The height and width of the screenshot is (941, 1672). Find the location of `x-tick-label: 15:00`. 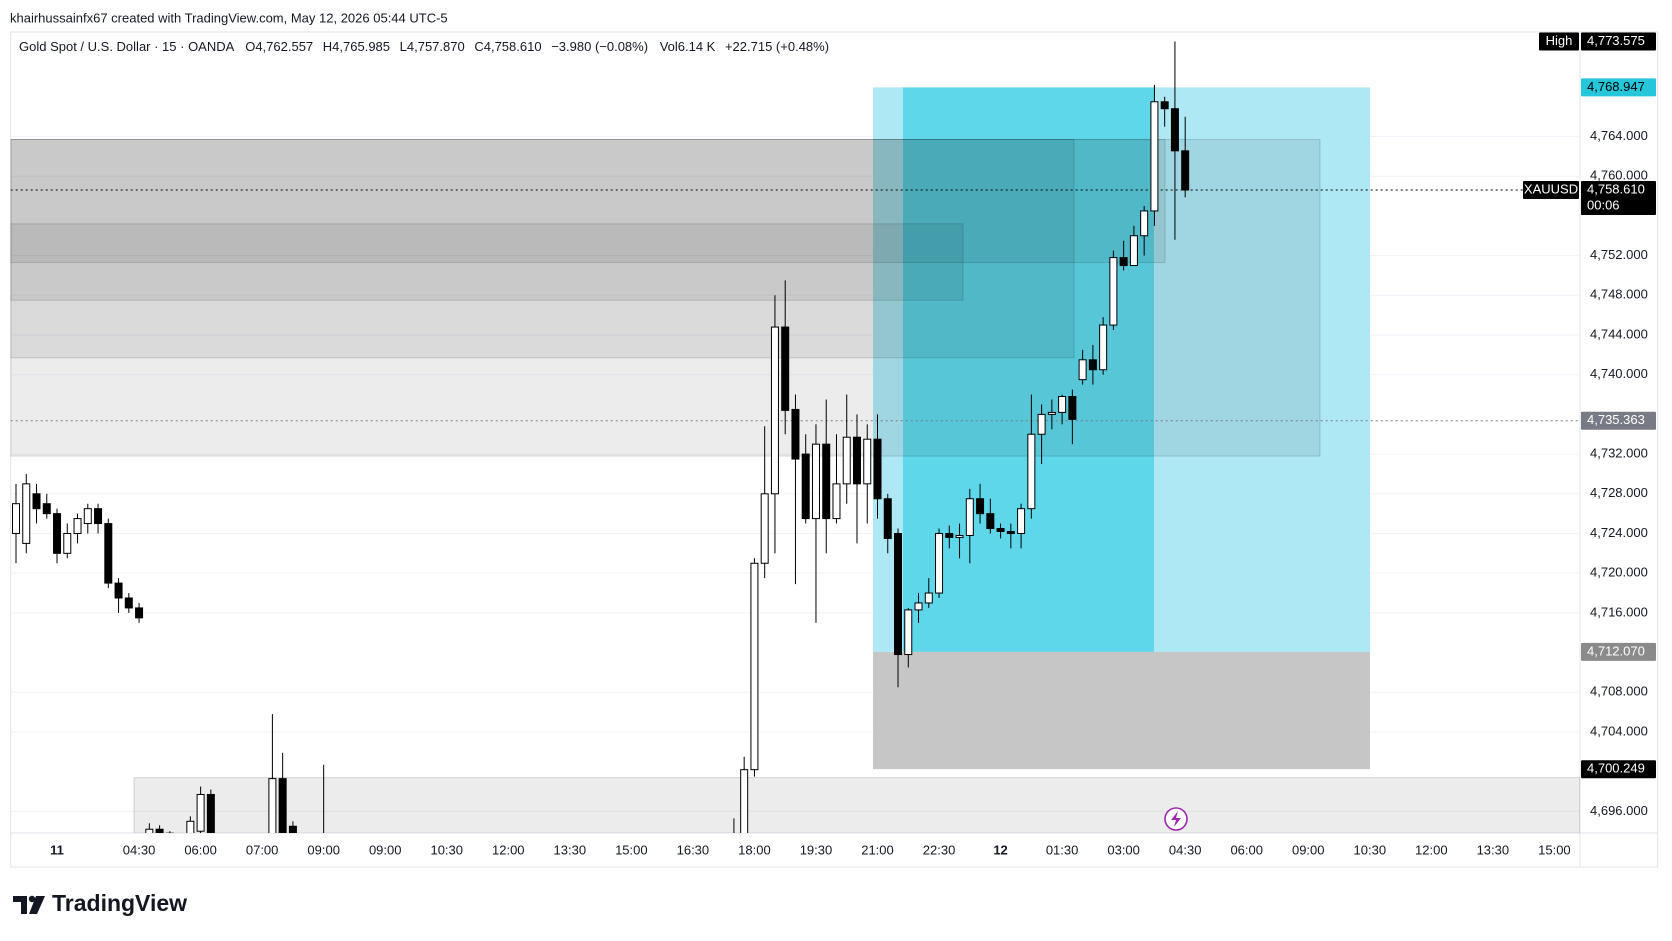

x-tick-label: 15:00 is located at coordinates (631, 849).